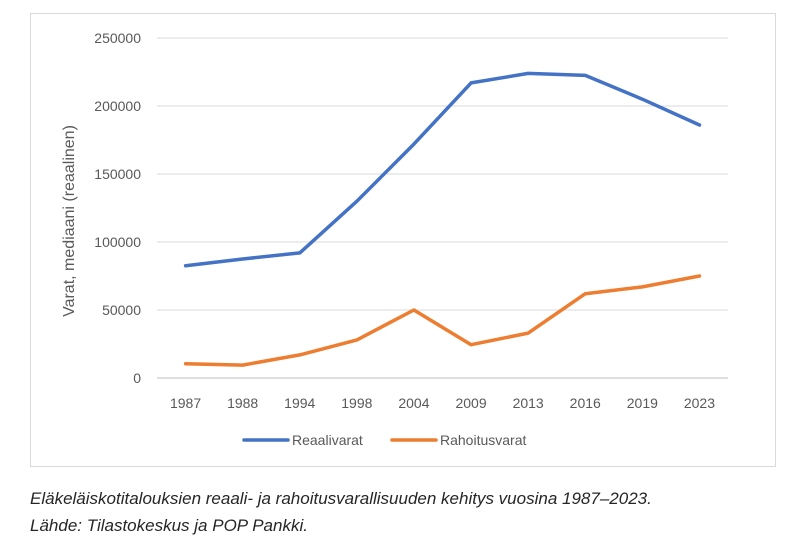  Describe the element at coordinates (121, 310) in the screenshot. I see `y-tick-label: 50000` at that location.